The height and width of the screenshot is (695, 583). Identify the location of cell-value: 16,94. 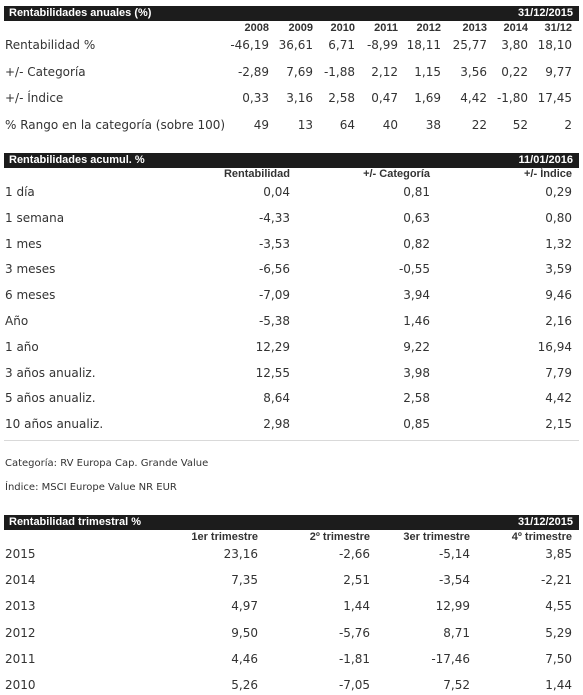
(554, 346).